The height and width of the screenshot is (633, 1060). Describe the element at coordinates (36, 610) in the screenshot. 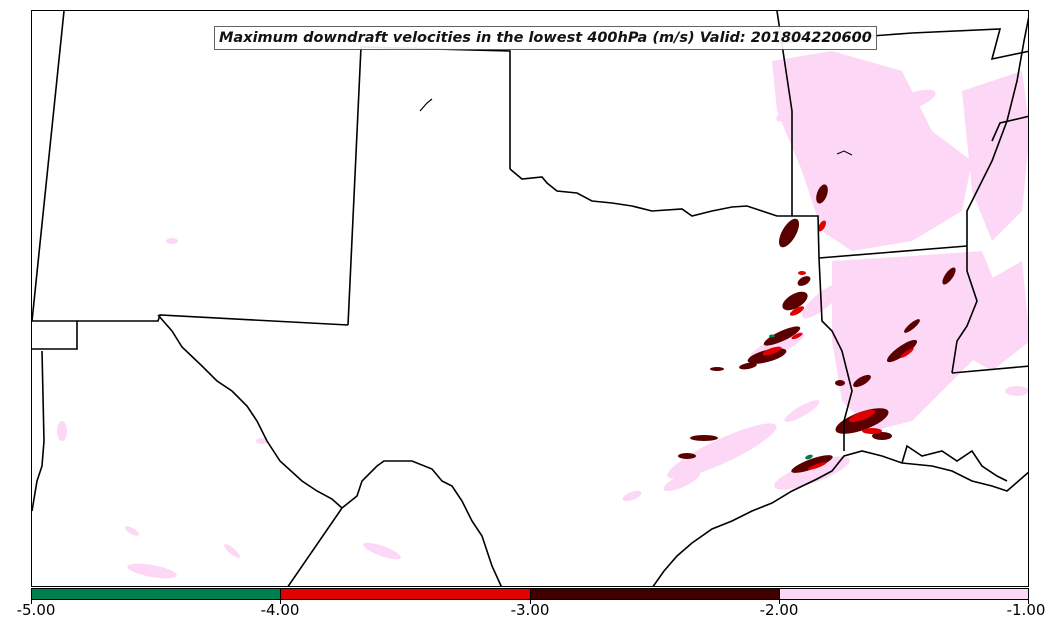

I see `colorbar-label: -5.00` at that location.